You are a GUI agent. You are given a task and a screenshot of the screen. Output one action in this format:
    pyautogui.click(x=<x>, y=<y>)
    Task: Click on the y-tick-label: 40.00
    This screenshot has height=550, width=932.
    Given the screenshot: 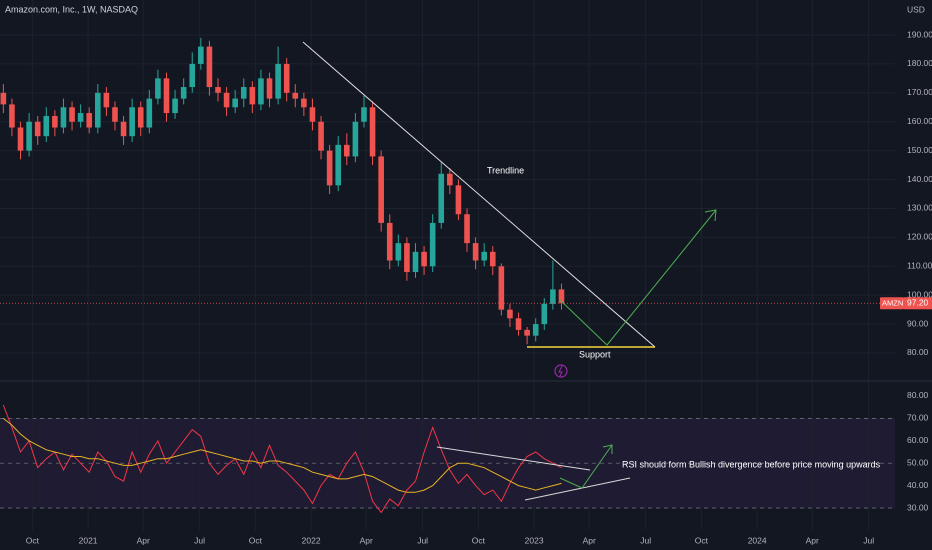 What is the action you would take?
    pyautogui.click(x=918, y=485)
    